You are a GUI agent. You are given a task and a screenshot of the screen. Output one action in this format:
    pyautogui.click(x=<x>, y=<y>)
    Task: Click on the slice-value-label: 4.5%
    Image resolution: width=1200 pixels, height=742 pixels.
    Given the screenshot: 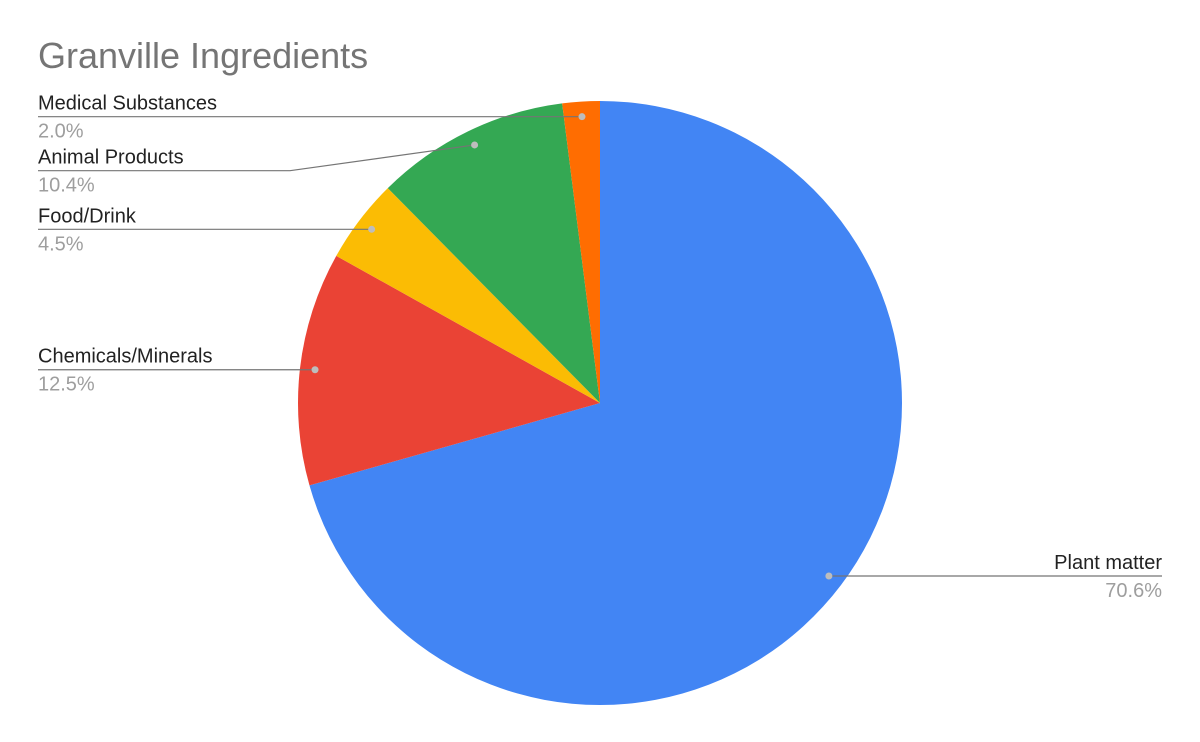 What is the action you would take?
    pyautogui.click(x=61, y=244)
    